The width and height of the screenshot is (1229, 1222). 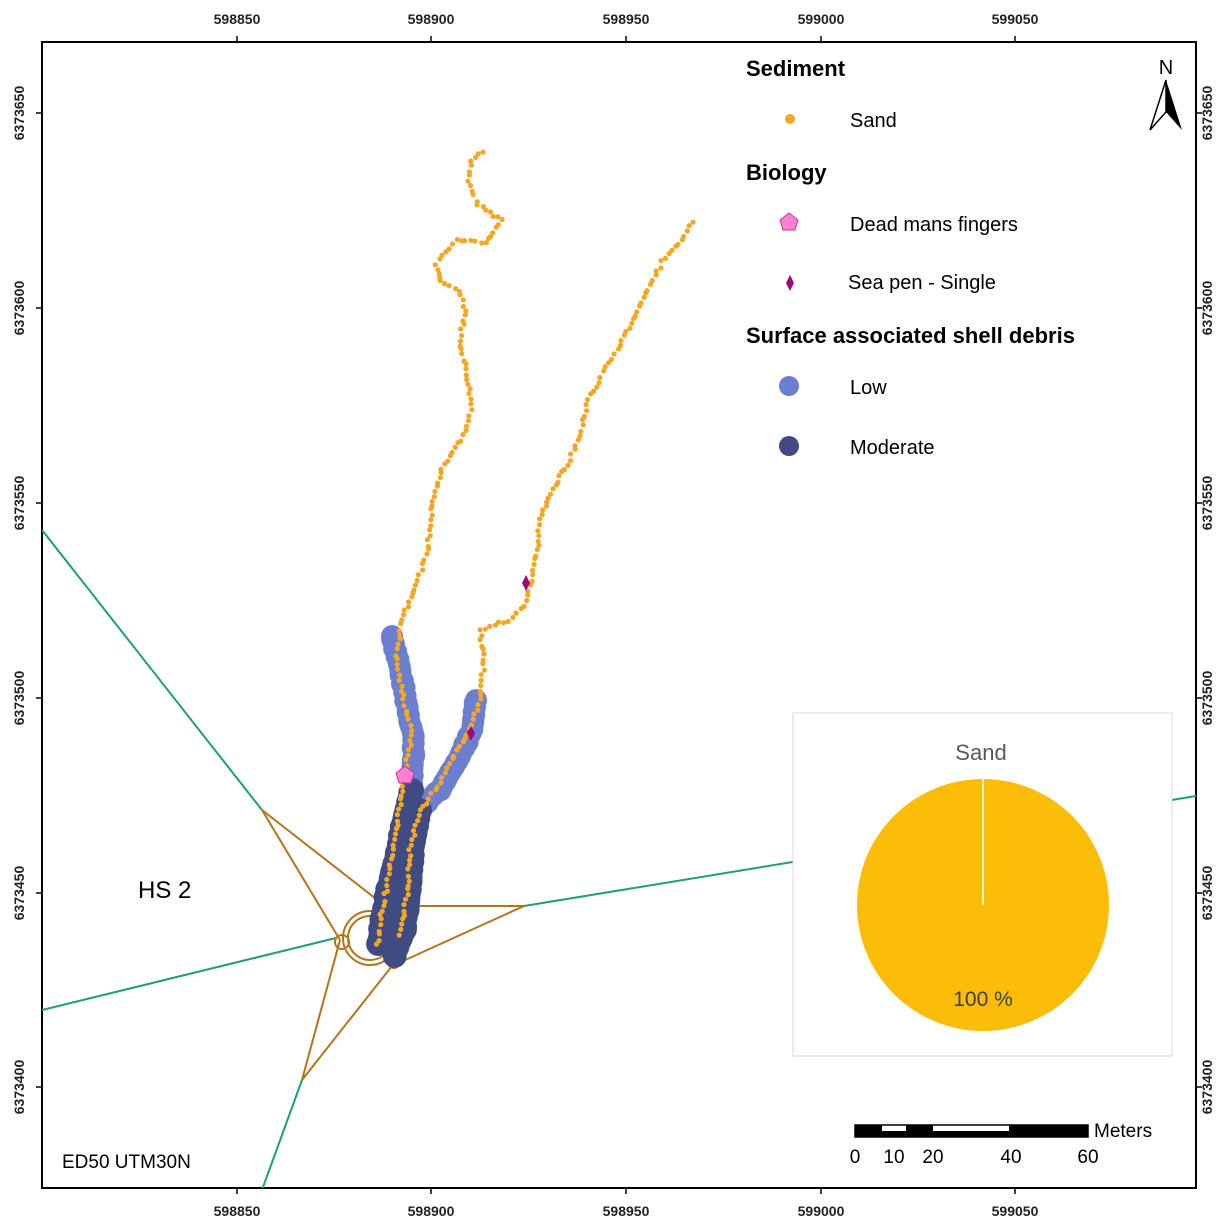 What do you see at coordinates (789, 221) in the screenshot?
I see `legend-dead-mans-fingers-swatch` at bounding box center [789, 221].